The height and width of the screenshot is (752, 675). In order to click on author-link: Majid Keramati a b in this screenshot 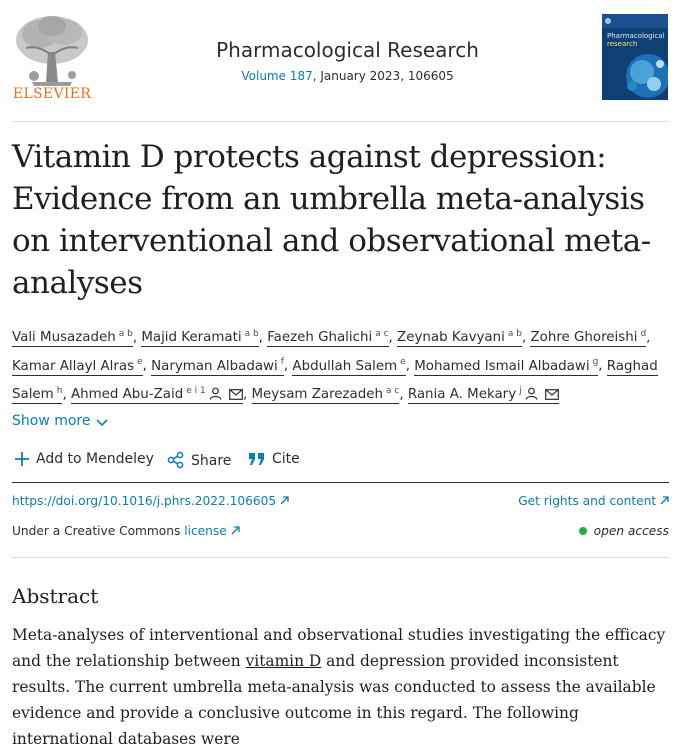, I will do `click(200, 338)`.